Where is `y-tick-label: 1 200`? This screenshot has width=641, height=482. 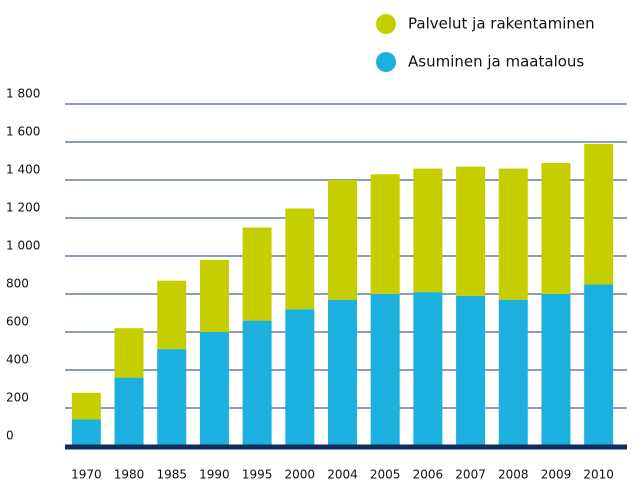
y-tick-label: 1 200 is located at coordinates (23, 208).